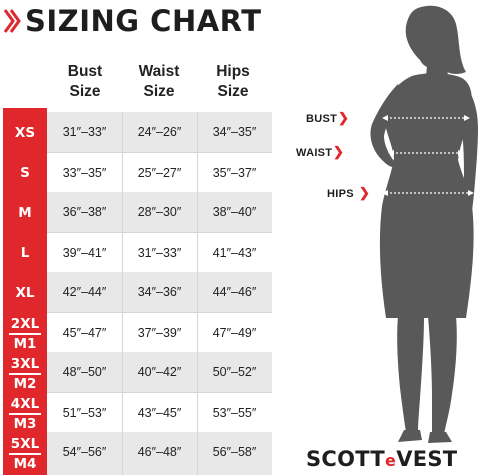 The height and width of the screenshot is (475, 488). What do you see at coordinates (84, 413) in the screenshot?
I see `bust-cell: 51″–53″` at bounding box center [84, 413].